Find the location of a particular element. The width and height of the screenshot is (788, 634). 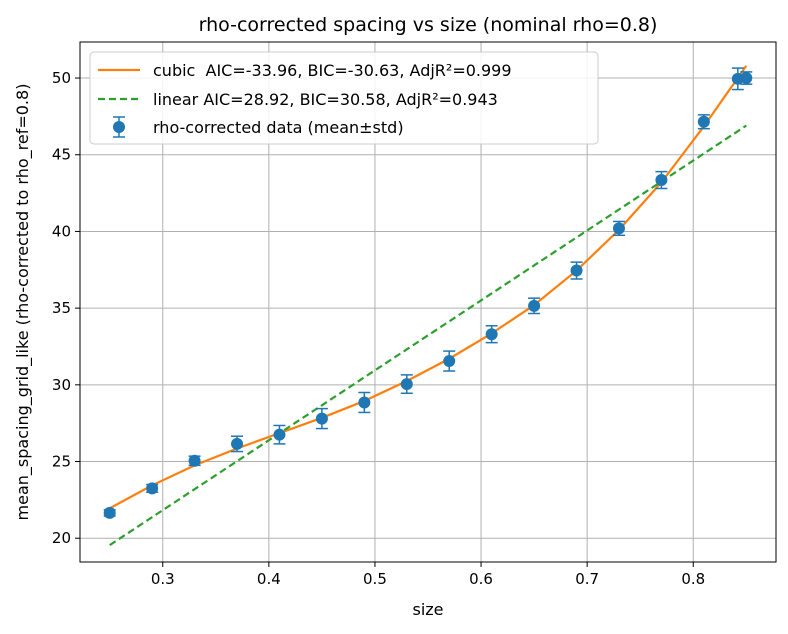

y-tick-label: 40 is located at coordinates (61, 231).